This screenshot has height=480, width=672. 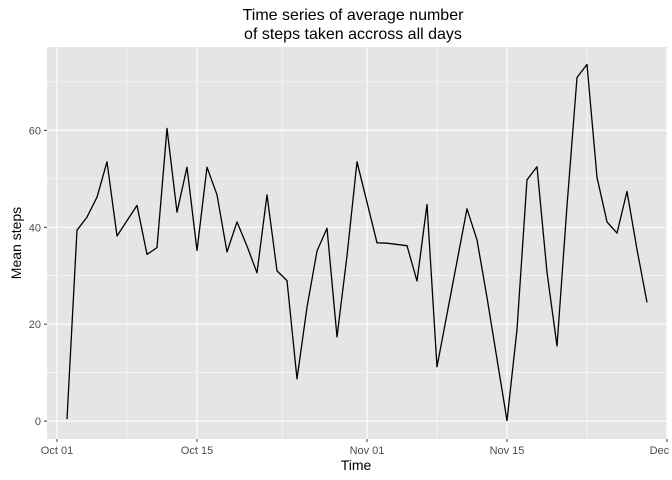 What do you see at coordinates (16, 243) in the screenshot?
I see `y-axis-title: Mean steps` at bounding box center [16, 243].